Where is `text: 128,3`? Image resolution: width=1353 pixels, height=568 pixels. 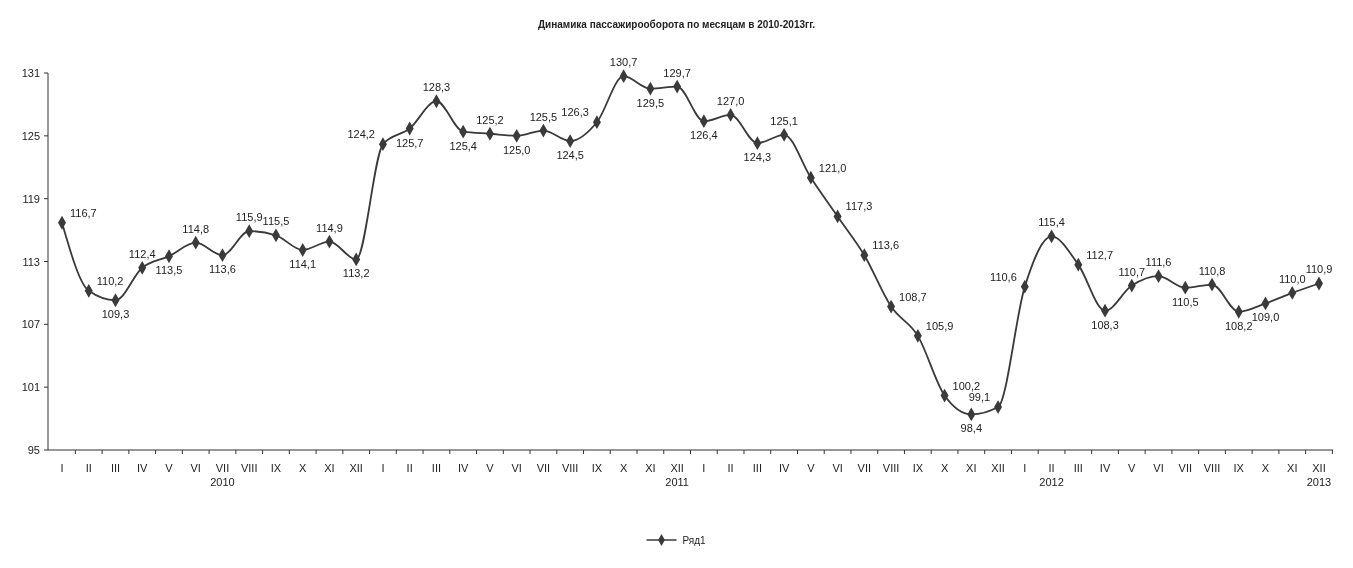 text: 128,3 is located at coordinates (436, 87).